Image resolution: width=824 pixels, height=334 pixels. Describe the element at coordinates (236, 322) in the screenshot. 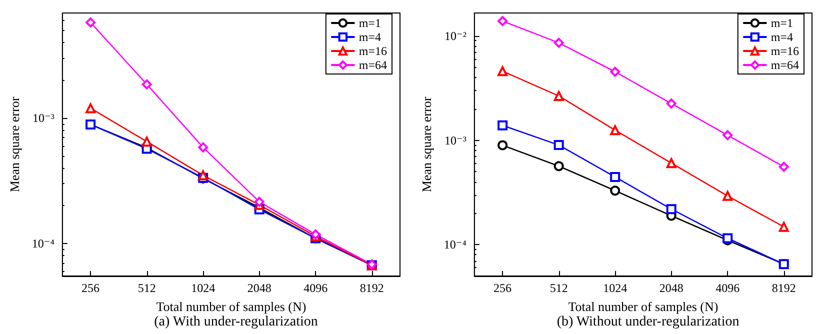

I see `text: (a) With under-regularization` at that location.